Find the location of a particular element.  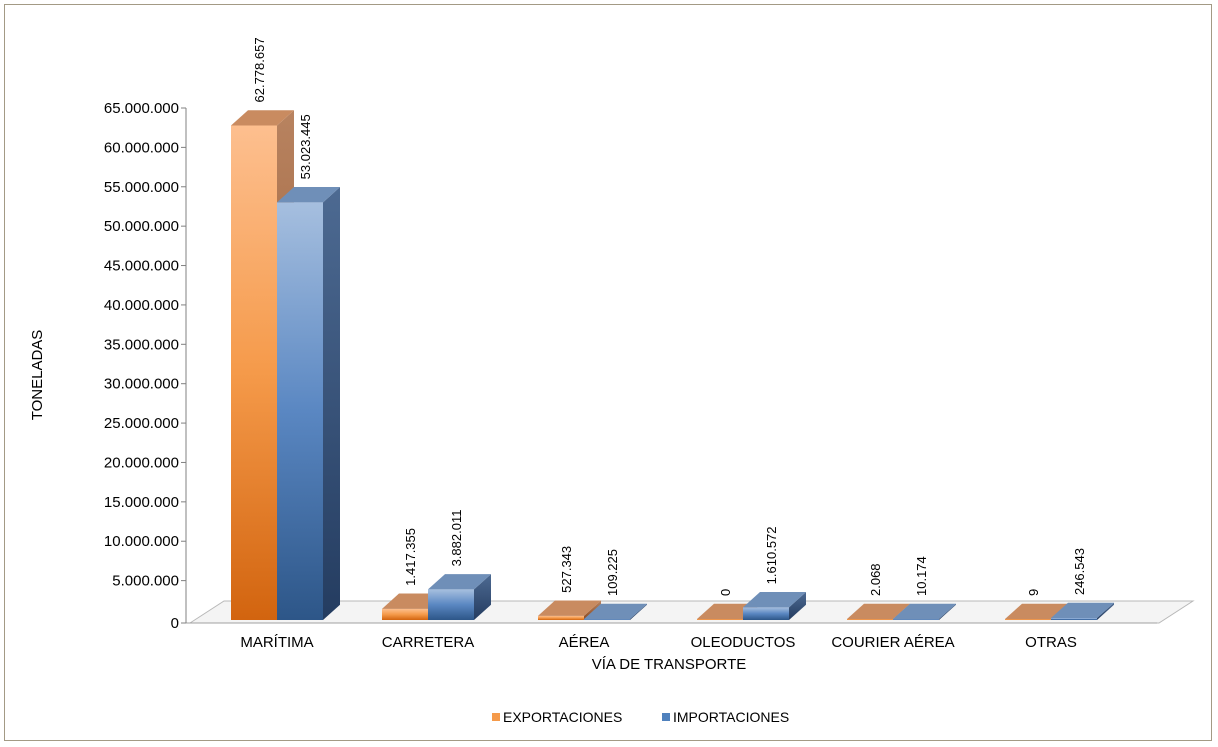

y-tick-label: 5.000.000 is located at coordinates (145, 581).